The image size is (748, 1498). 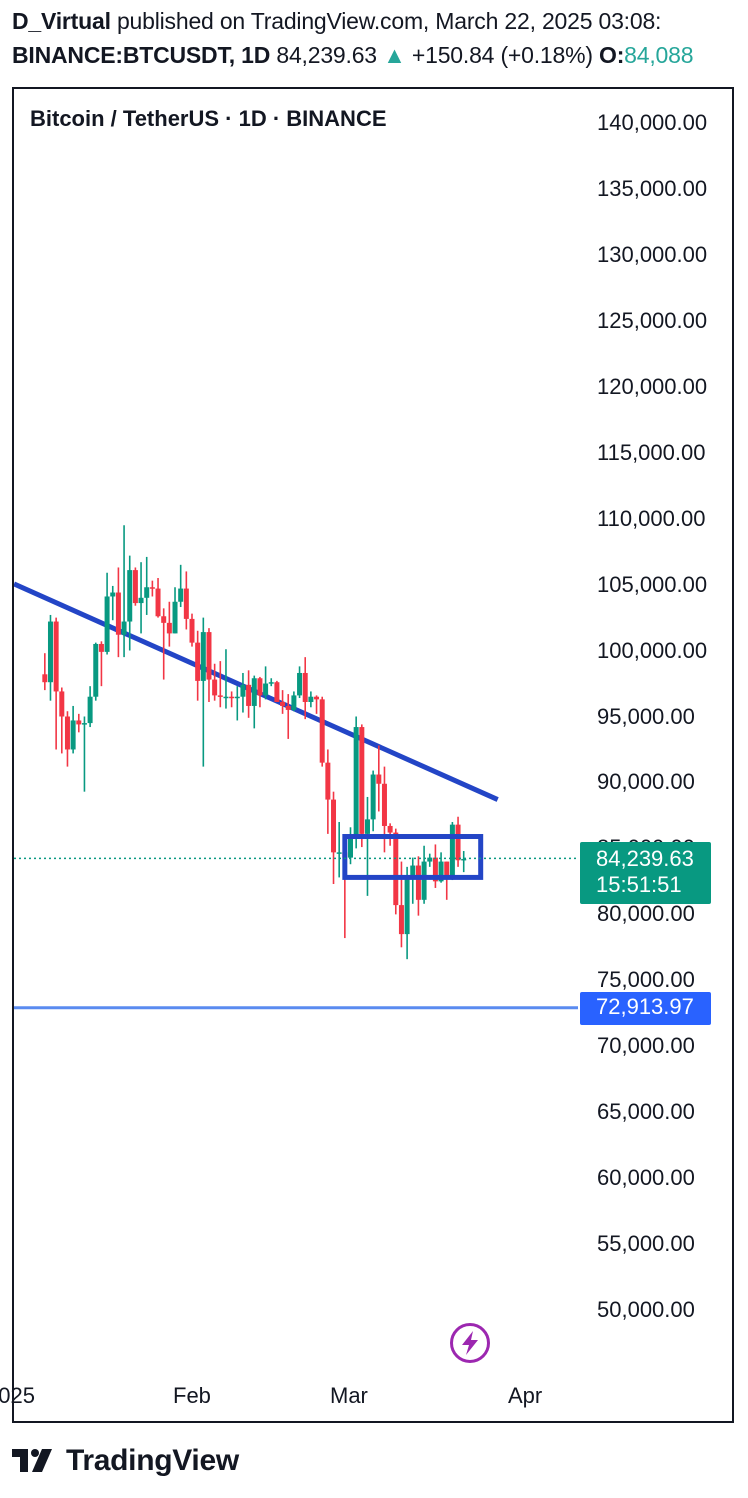 I want to click on y-tick-label: 65,000.00, so click(x=646, y=1112).